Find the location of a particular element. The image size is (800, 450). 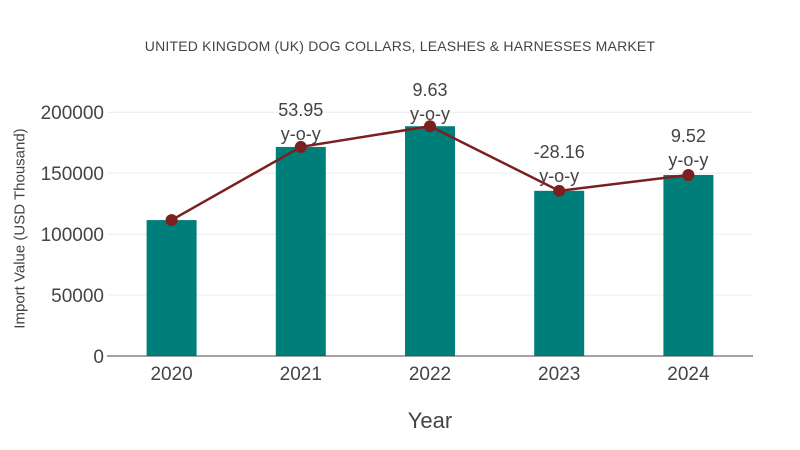

x-tick-label: 2022 is located at coordinates (430, 374).